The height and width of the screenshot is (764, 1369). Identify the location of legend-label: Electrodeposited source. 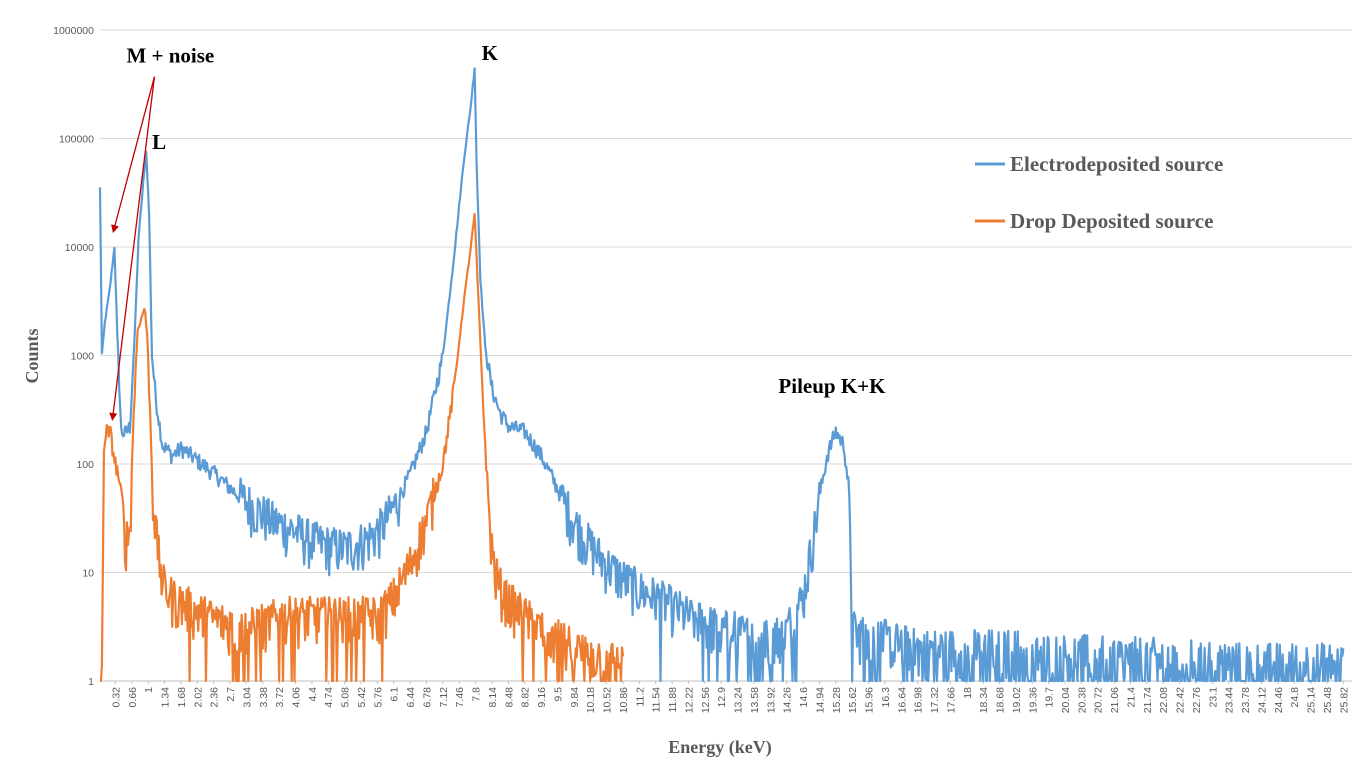
(1116, 164).